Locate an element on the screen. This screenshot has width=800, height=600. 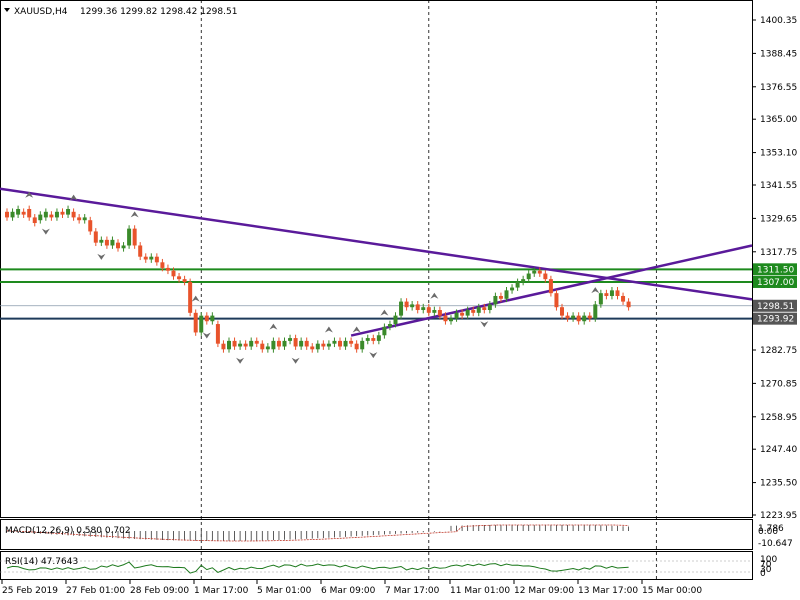
collapse-triangle-icon is located at coordinates (7, 10).